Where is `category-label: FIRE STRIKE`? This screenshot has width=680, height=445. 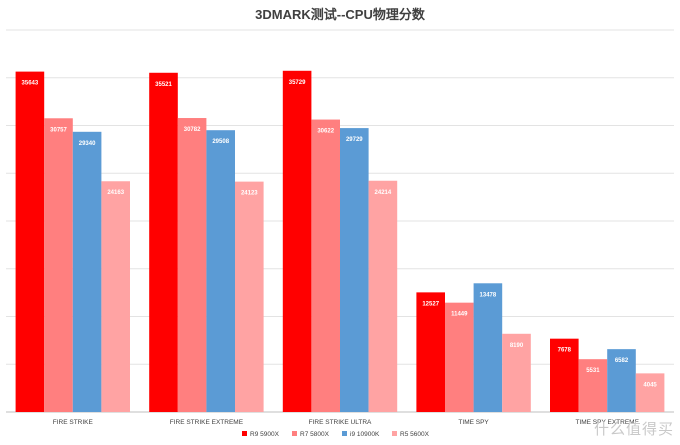
category-label: FIRE STRIKE is located at coordinates (73, 422).